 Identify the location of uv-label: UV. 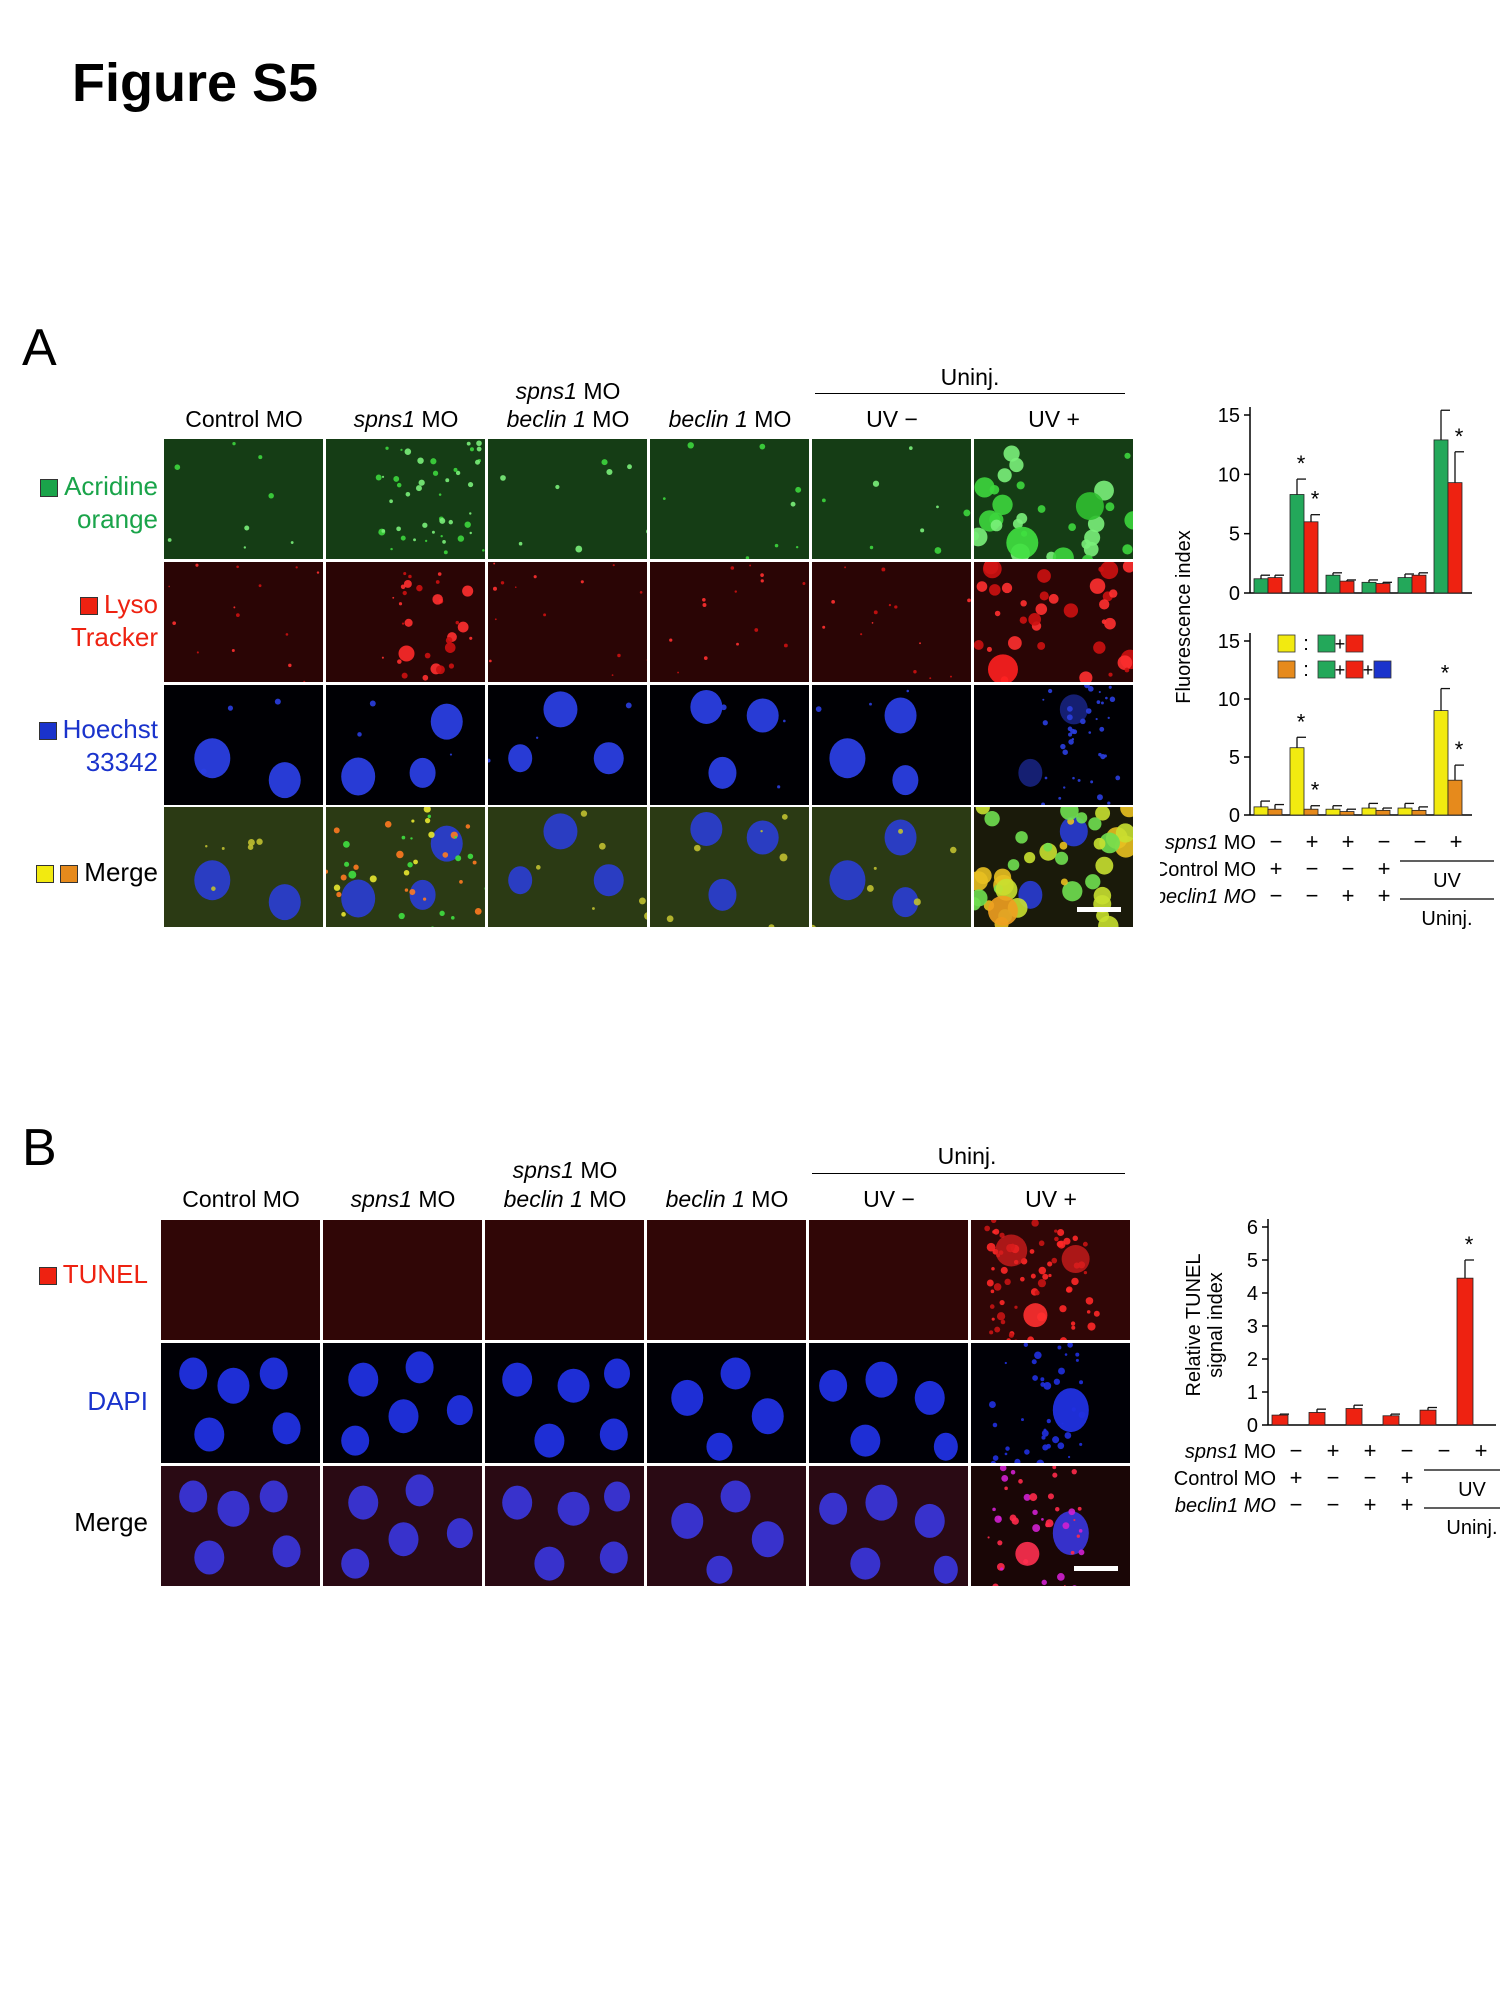
(1447, 881).